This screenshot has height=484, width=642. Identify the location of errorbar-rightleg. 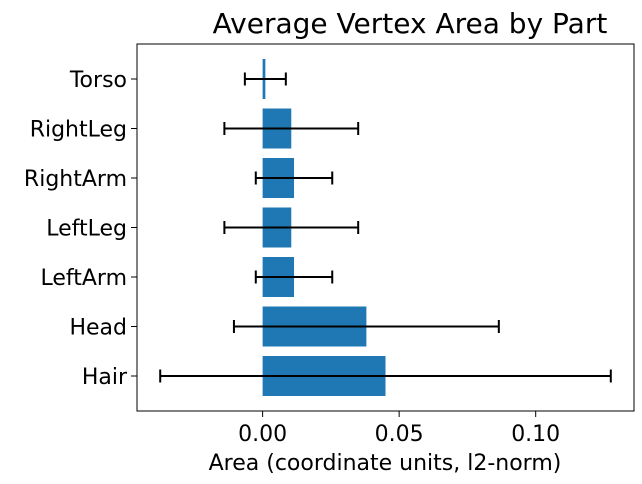
(291, 128).